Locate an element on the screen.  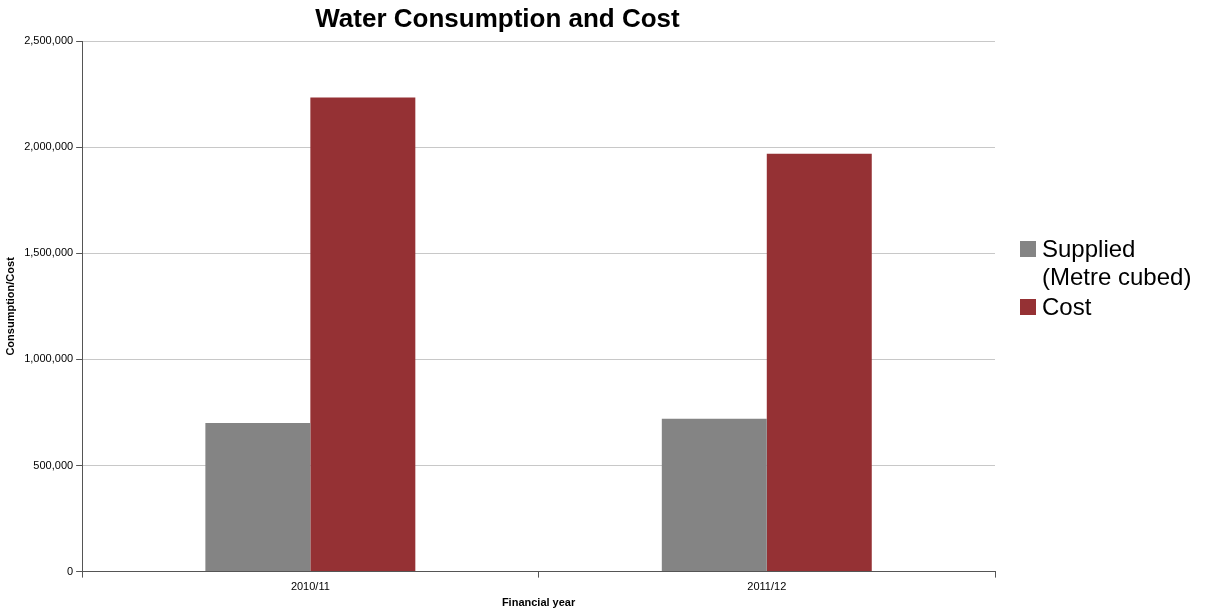
x-tick-label: 2010/11 is located at coordinates (310, 586).